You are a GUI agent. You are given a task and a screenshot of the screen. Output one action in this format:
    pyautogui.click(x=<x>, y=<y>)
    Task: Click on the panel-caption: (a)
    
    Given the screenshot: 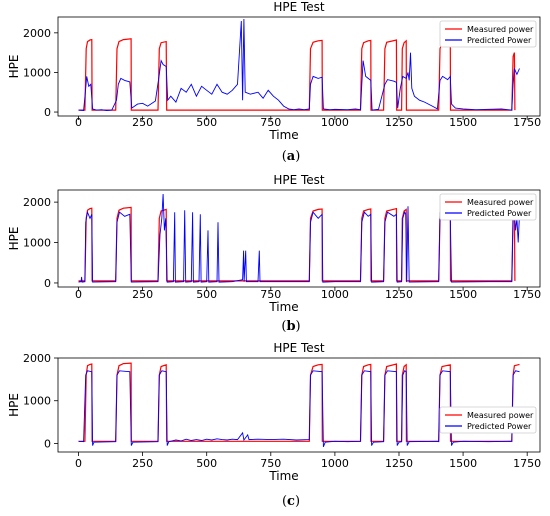 What is the action you would take?
    pyautogui.click(x=291, y=156)
    